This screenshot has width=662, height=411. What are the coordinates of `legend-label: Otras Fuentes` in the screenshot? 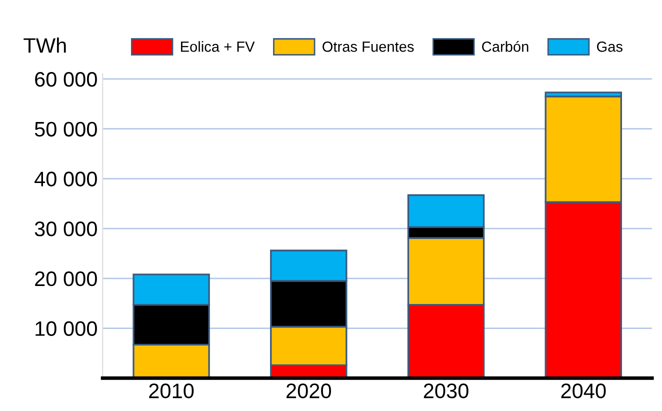 It's located at (368, 47).